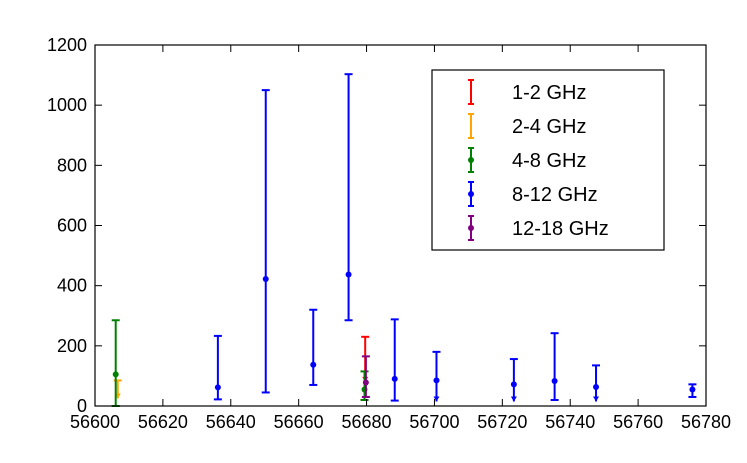 This screenshot has height=463, width=747. What do you see at coordinates (502, 422) in the screenshot?
I see `x-tick-label: 56720` at bounding box center [502, 422].